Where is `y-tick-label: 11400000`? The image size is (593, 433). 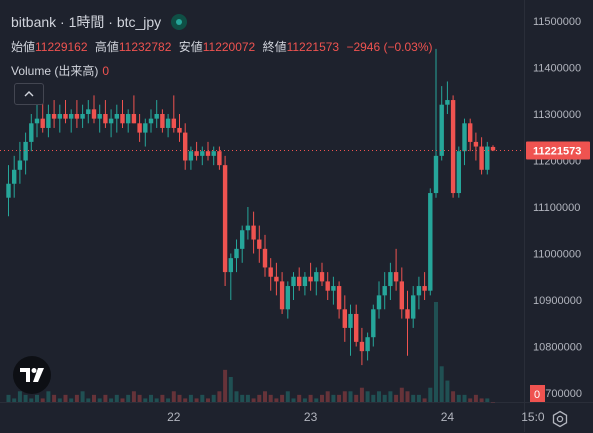
y-tick-label: 11400000 is located at coordinates (557, 69).